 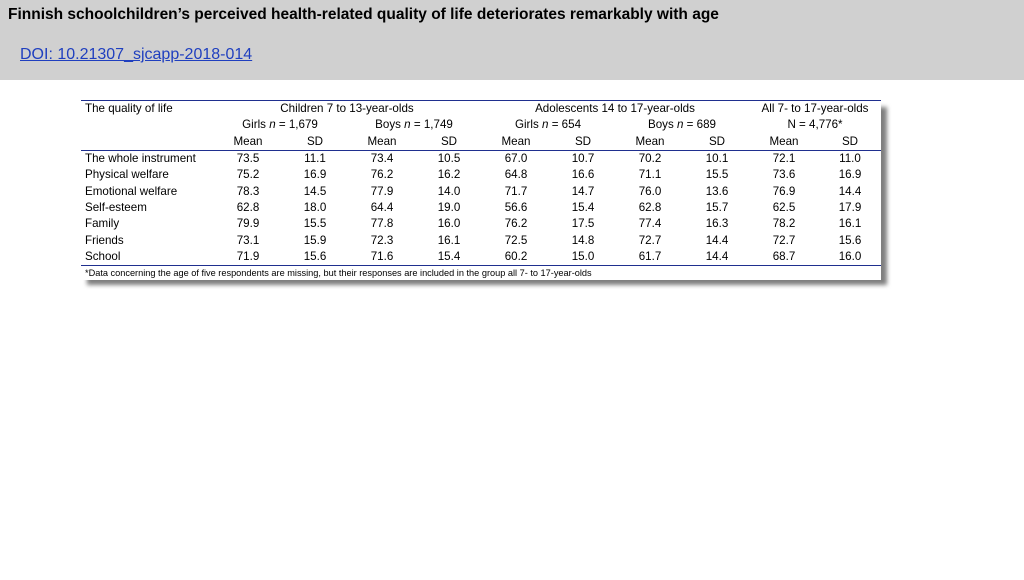 What do you see at coordinates (784, 159) in the screenshot?
I see `mean-cell: 72.1` at bounding box center [784, 159].